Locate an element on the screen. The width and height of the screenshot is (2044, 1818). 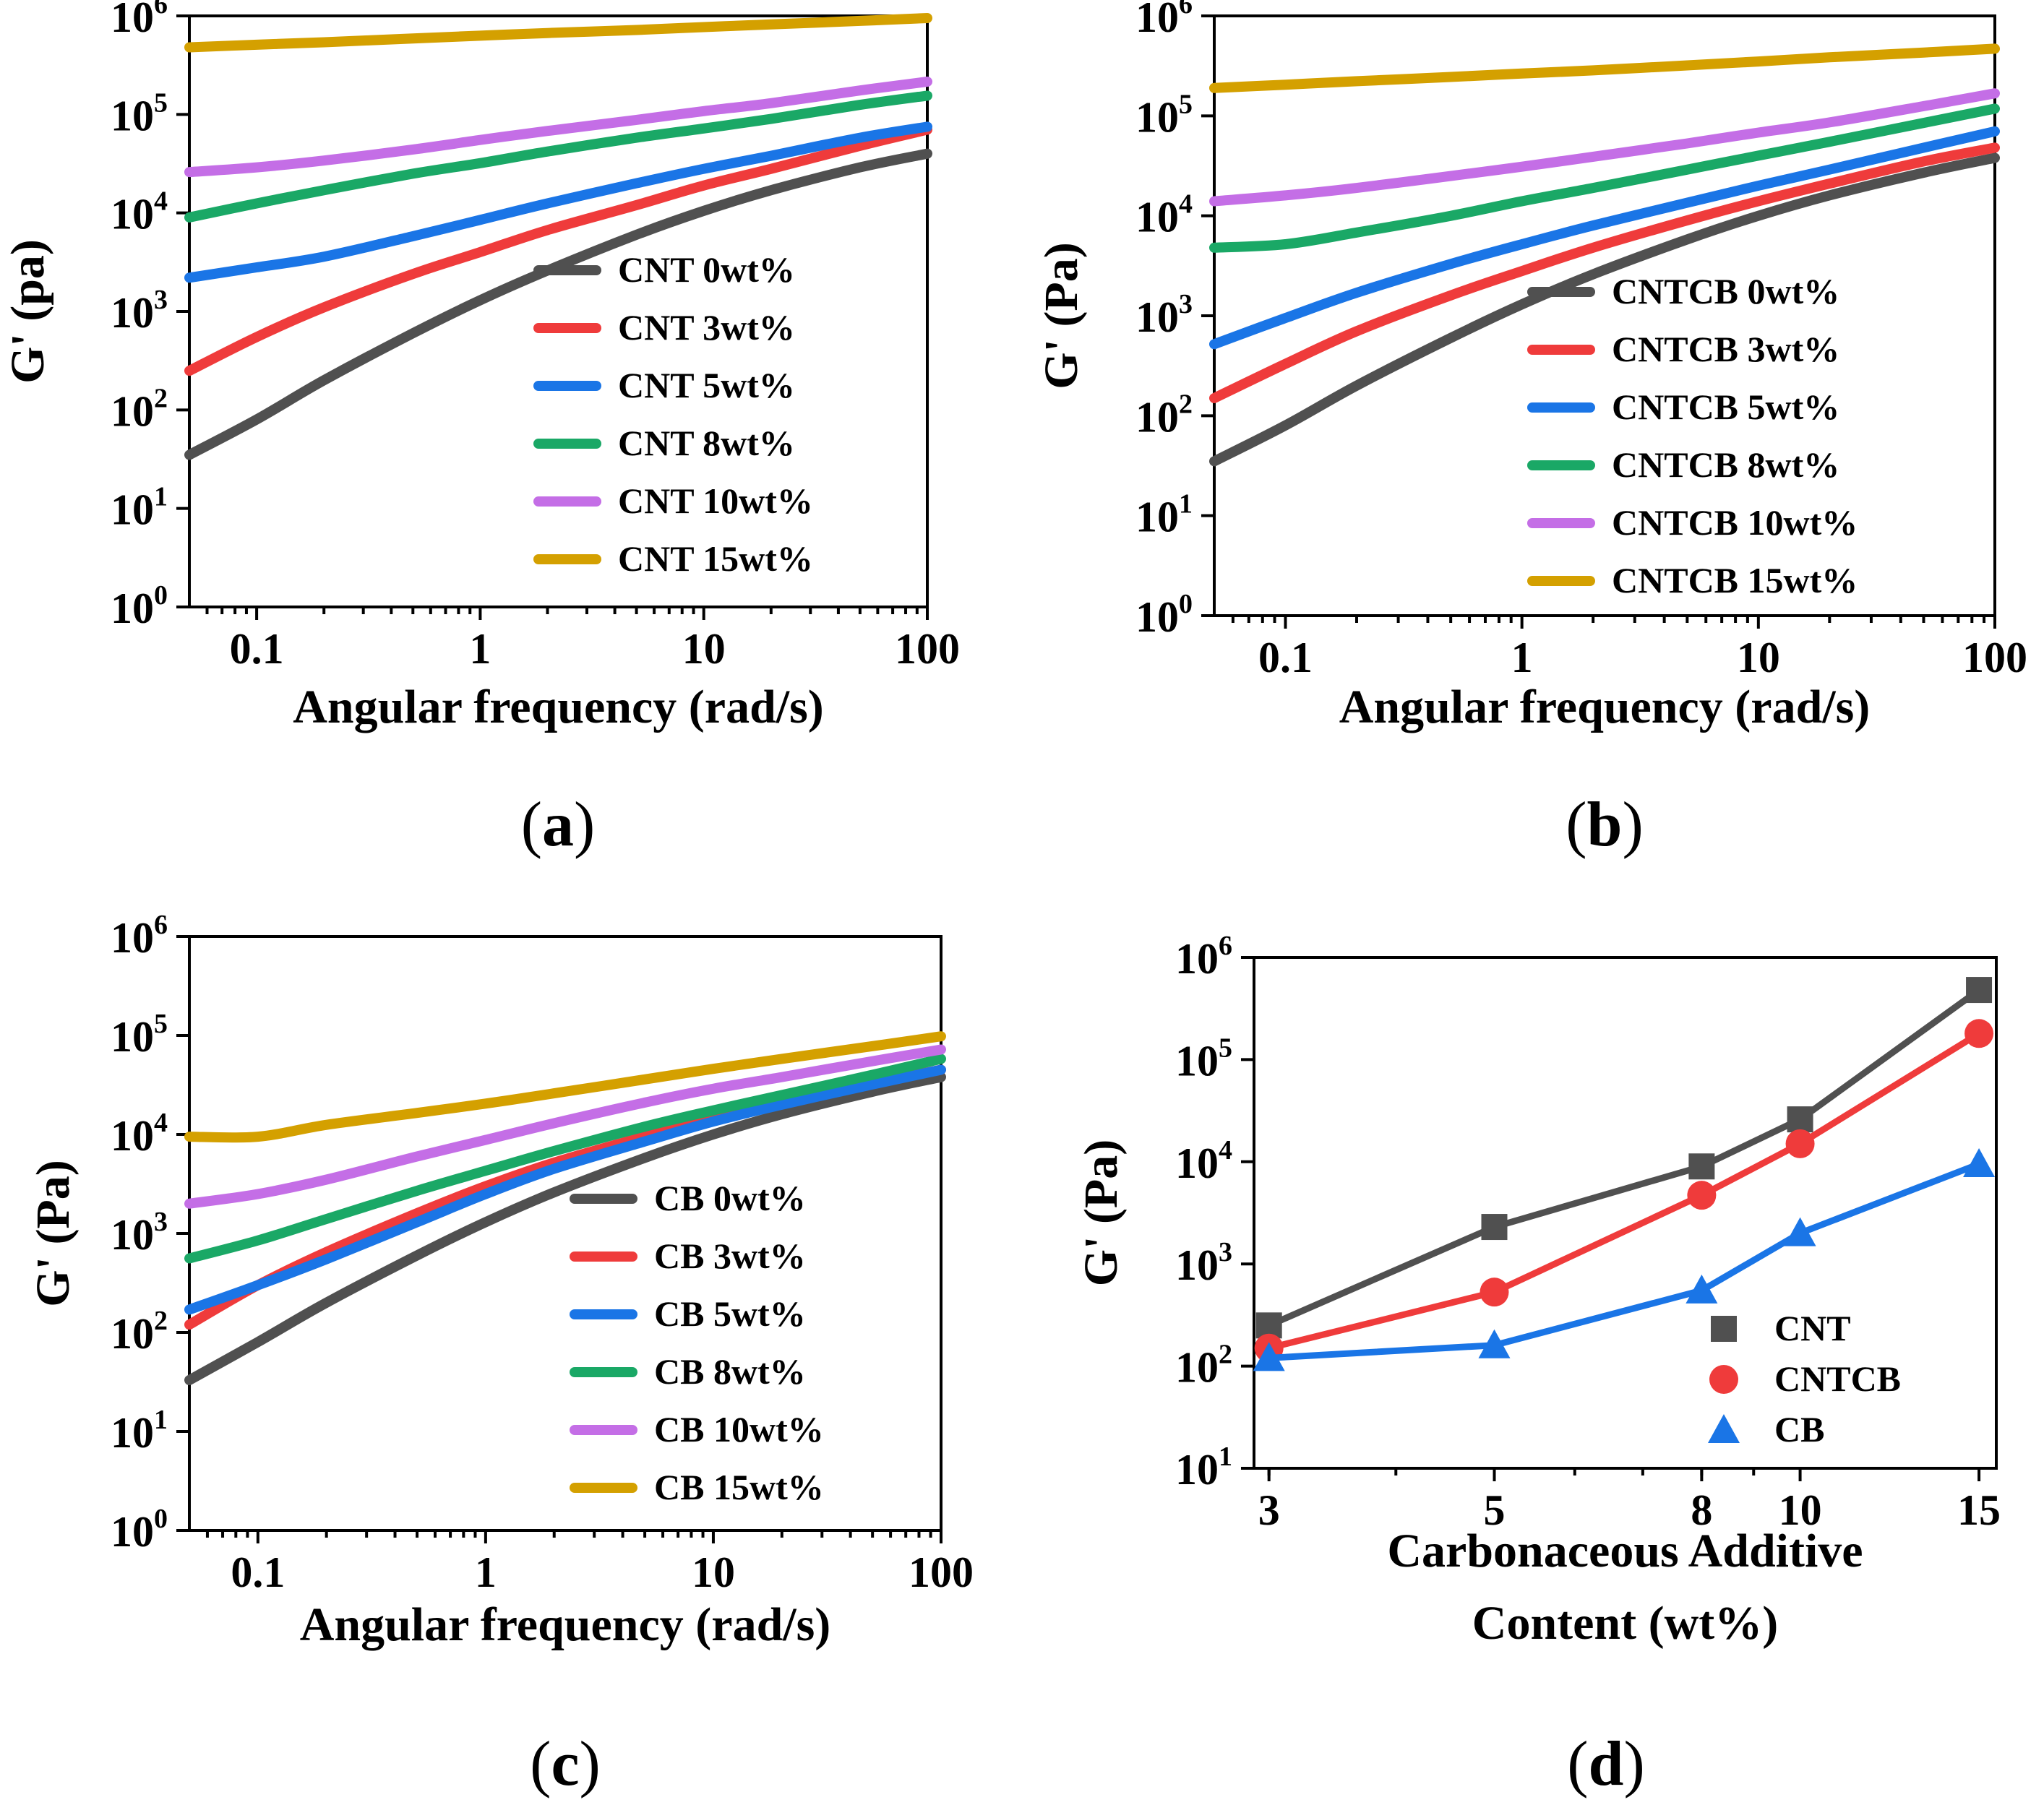
legend-label: CNTCB 3wt% is located at coordinates (1725, 349).